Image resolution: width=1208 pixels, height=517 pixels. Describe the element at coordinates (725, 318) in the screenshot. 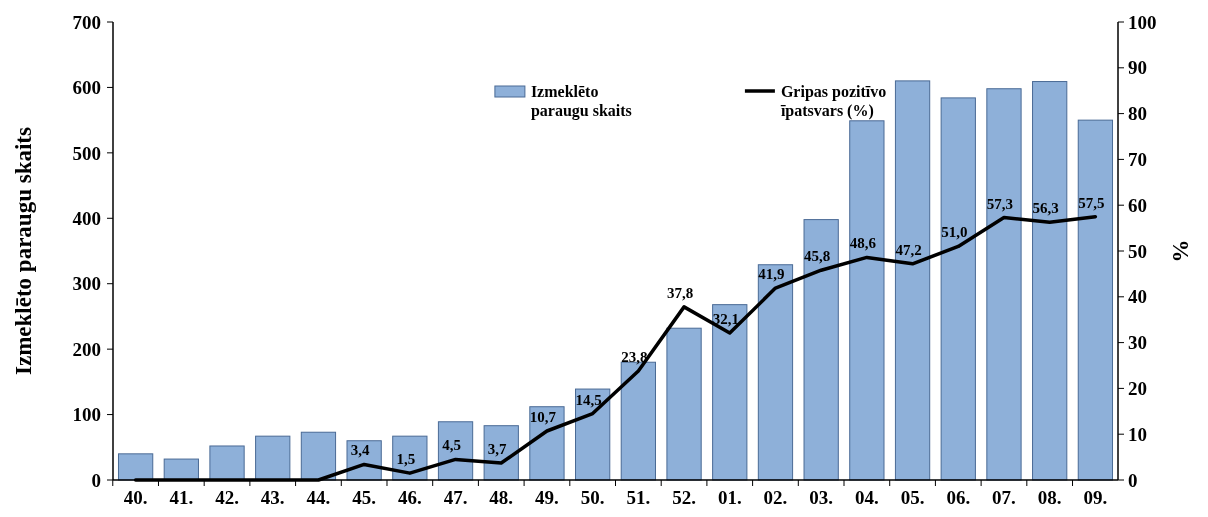

I see `data-label: 32,1` at that location.